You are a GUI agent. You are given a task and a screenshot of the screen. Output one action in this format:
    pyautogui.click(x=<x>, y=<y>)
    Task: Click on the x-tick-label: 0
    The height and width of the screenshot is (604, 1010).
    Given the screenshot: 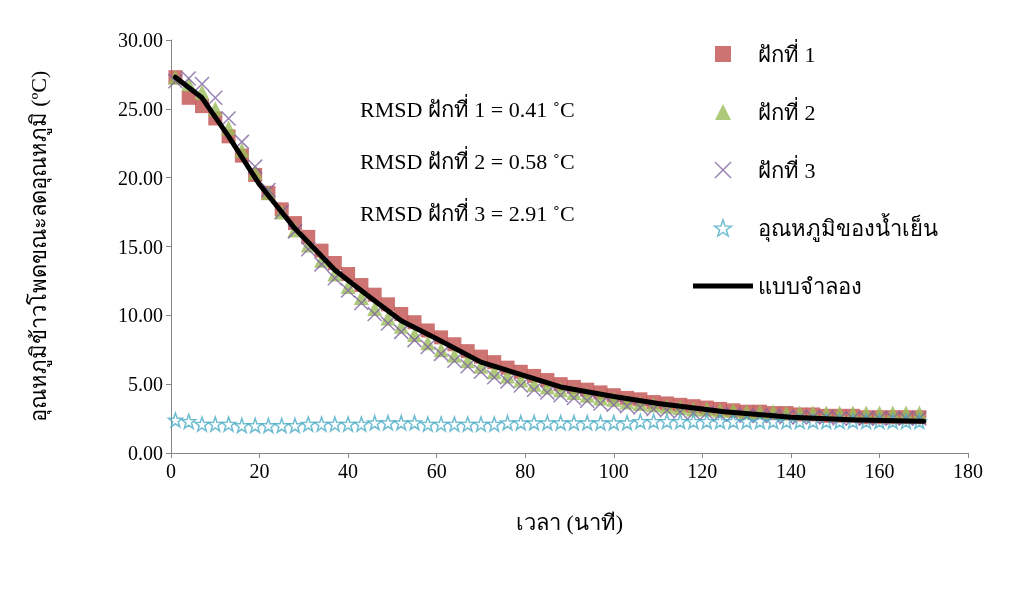 What is the action you would take?
    pyautogui.click(x=171, y=471)
    